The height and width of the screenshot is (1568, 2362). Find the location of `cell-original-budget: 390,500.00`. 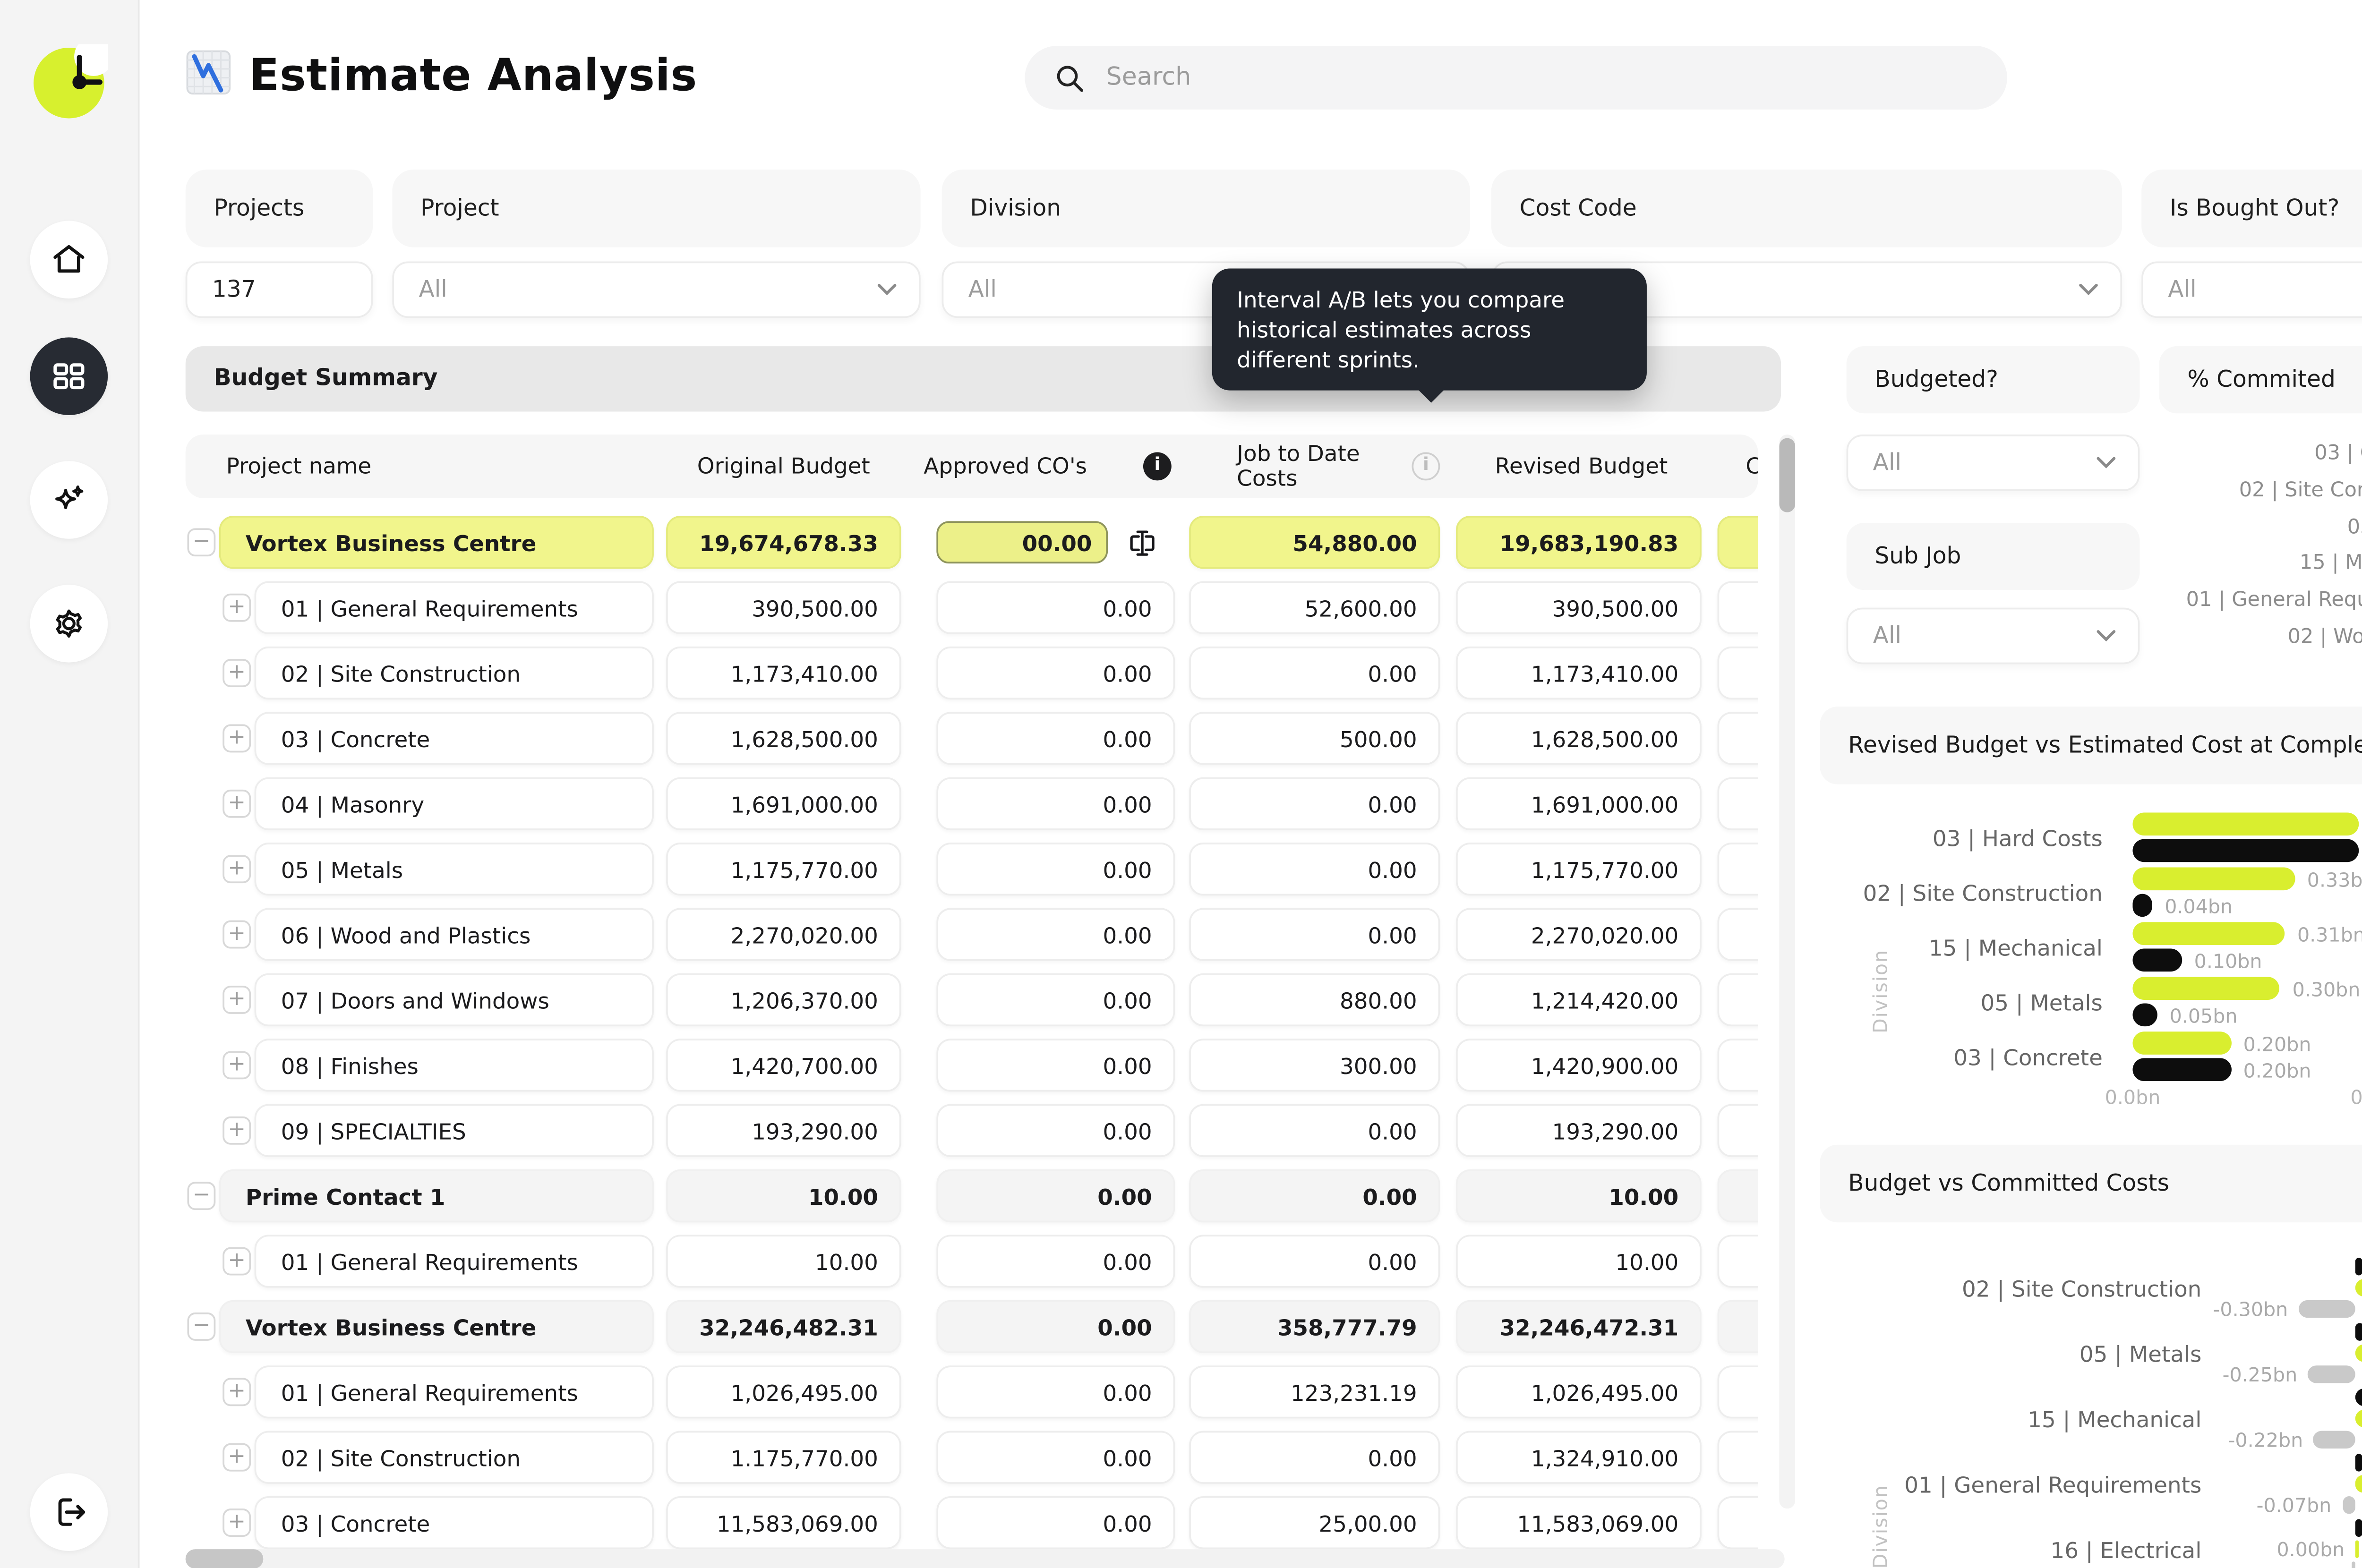

cell-original-budget: 390,500.00 is located at coordinates (783, 607).